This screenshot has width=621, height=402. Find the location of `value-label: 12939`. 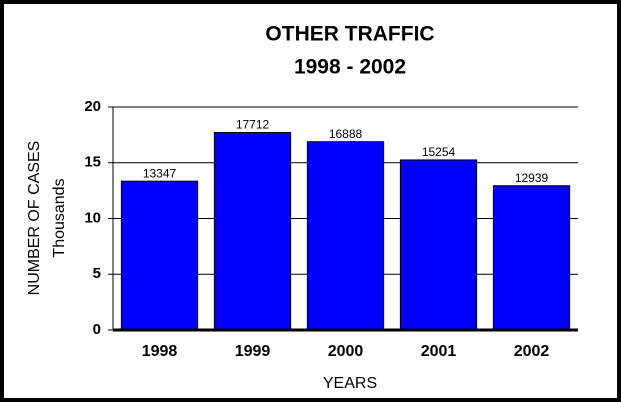

value-label: 12939 is located at coordinates (532, 178).